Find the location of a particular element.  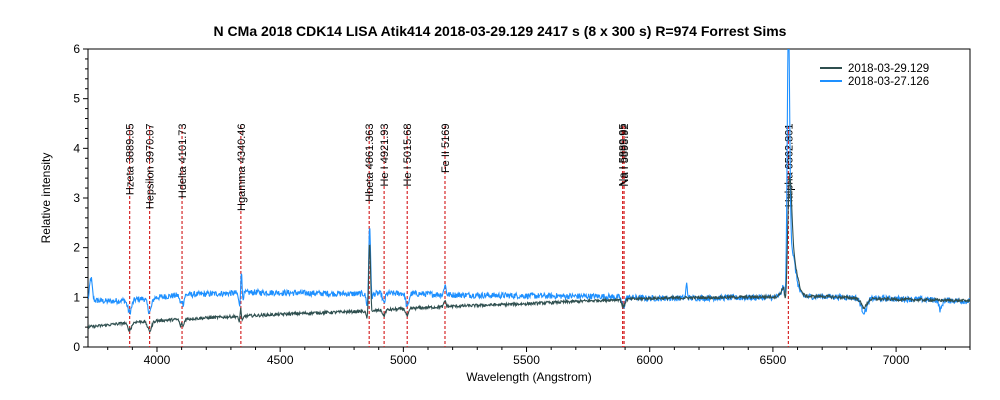

line-marker-label: Fe II 5169 is located at coordinates (446, 149).